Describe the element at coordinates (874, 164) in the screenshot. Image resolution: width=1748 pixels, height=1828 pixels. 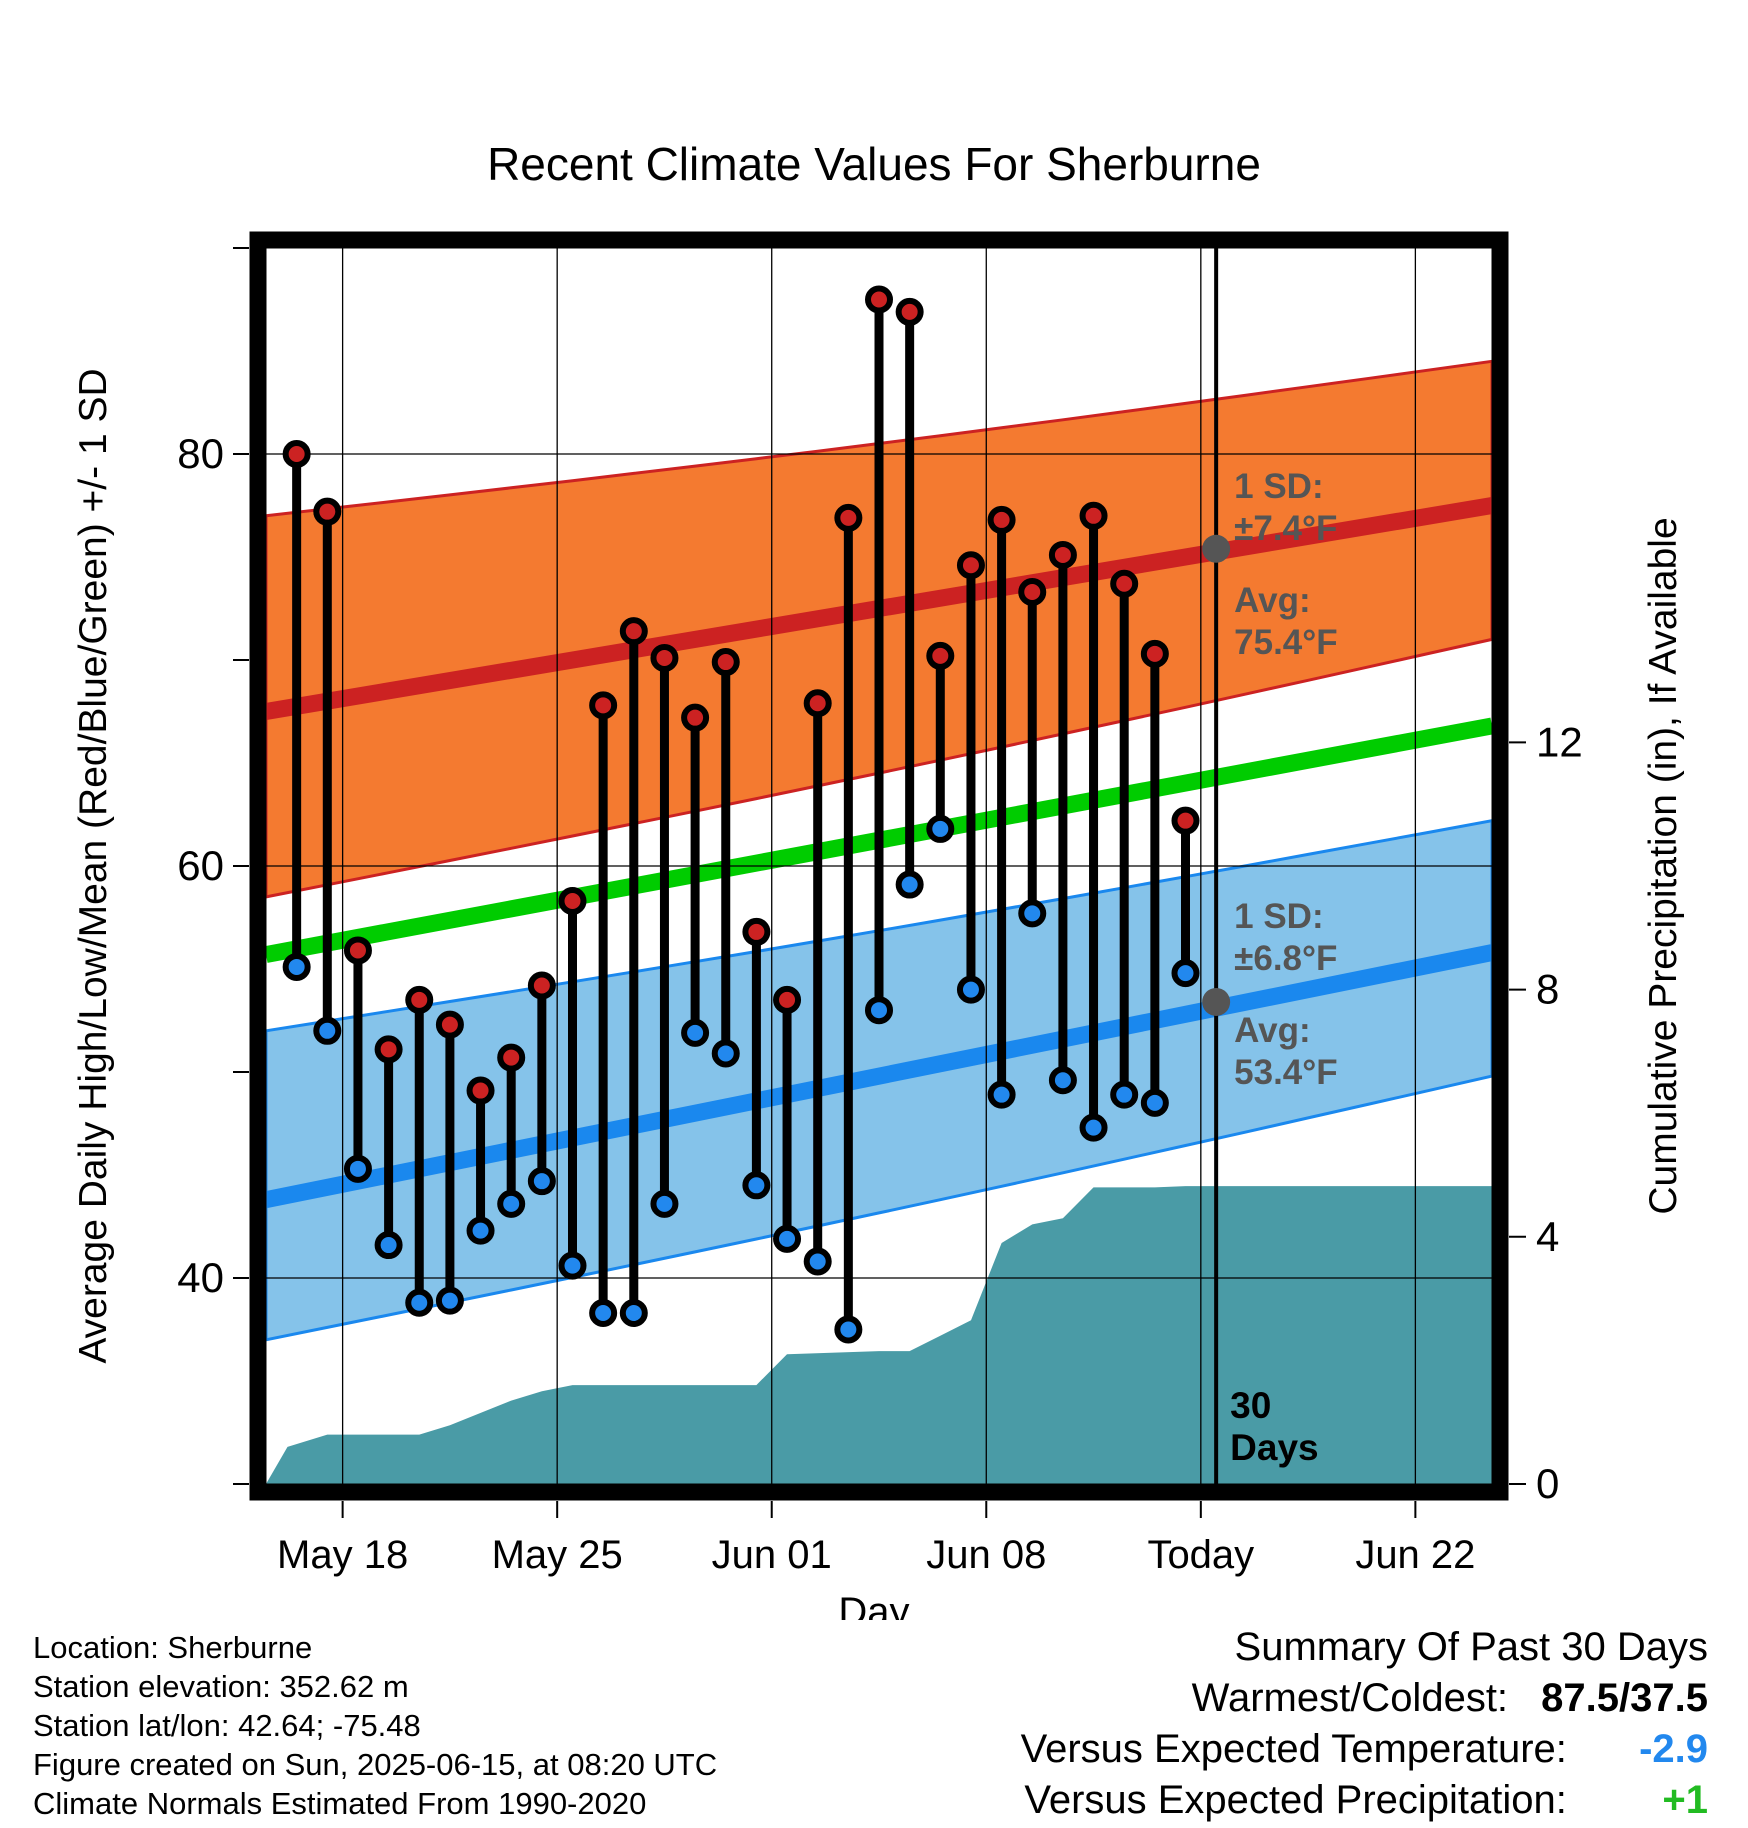
I see `chart-title: Recent Climate Values For Sherburne` at that location.